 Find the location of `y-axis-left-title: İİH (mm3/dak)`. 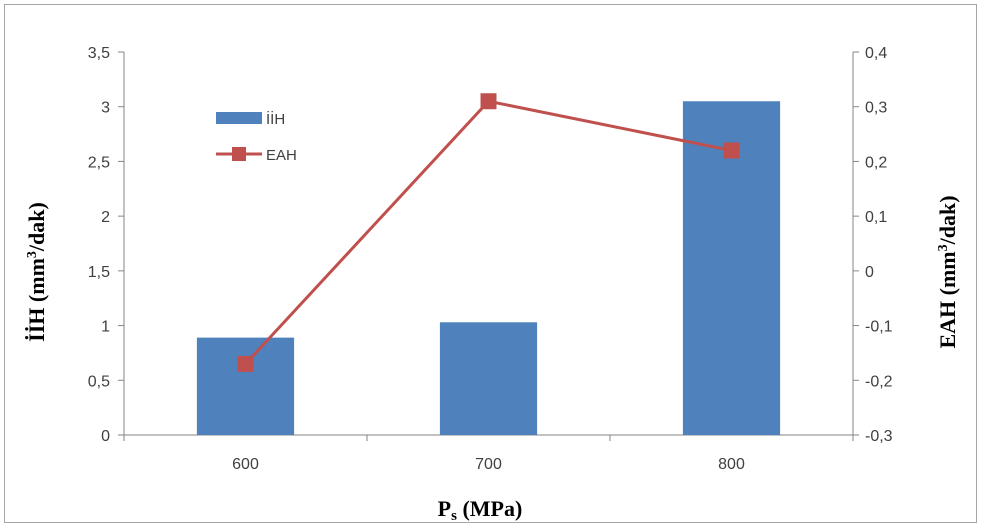

y-axis-left-title: İİH (mm3/dak) is located at coordinates (36, 272).